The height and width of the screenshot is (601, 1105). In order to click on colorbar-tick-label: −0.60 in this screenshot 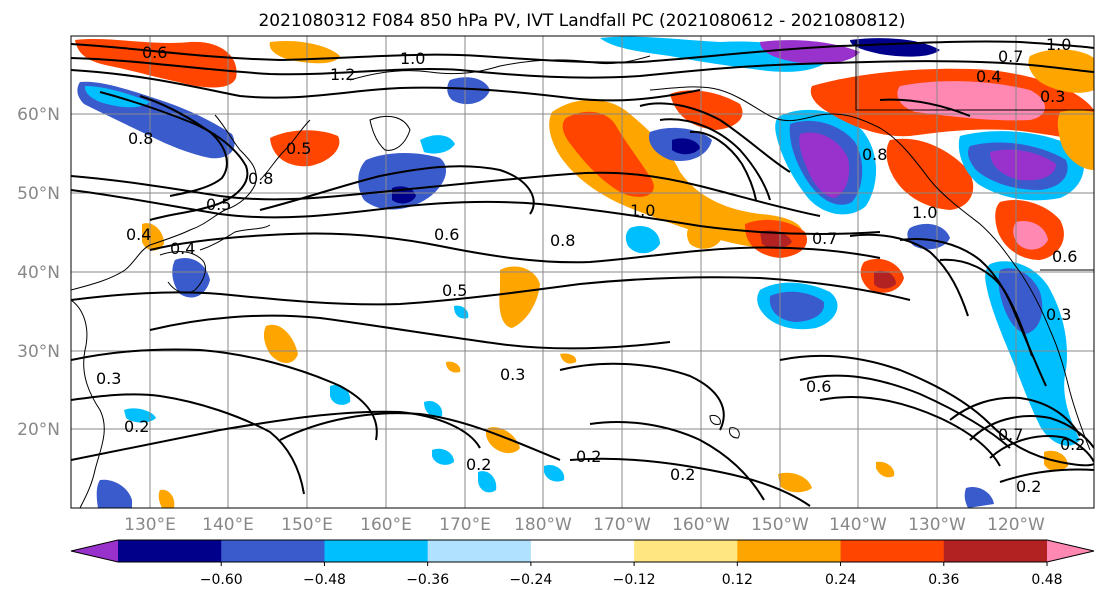, I will do `click(221, 580)`.